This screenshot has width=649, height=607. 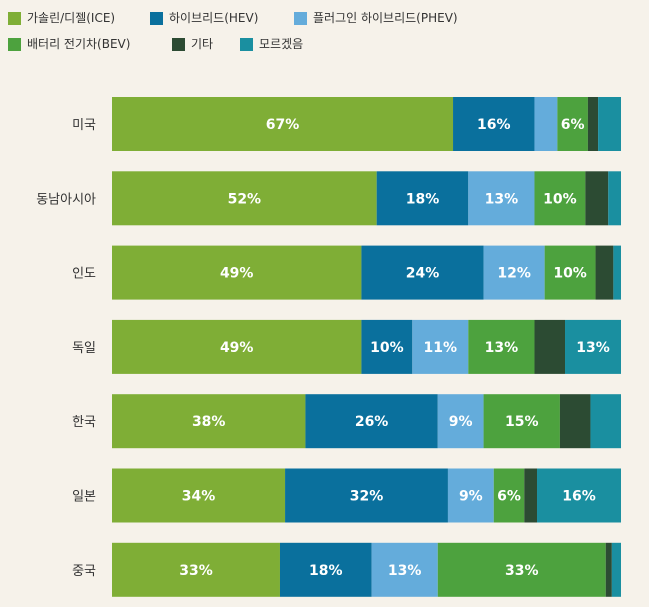 I want to click on data-label: 34%, so click(x=199, y=497).